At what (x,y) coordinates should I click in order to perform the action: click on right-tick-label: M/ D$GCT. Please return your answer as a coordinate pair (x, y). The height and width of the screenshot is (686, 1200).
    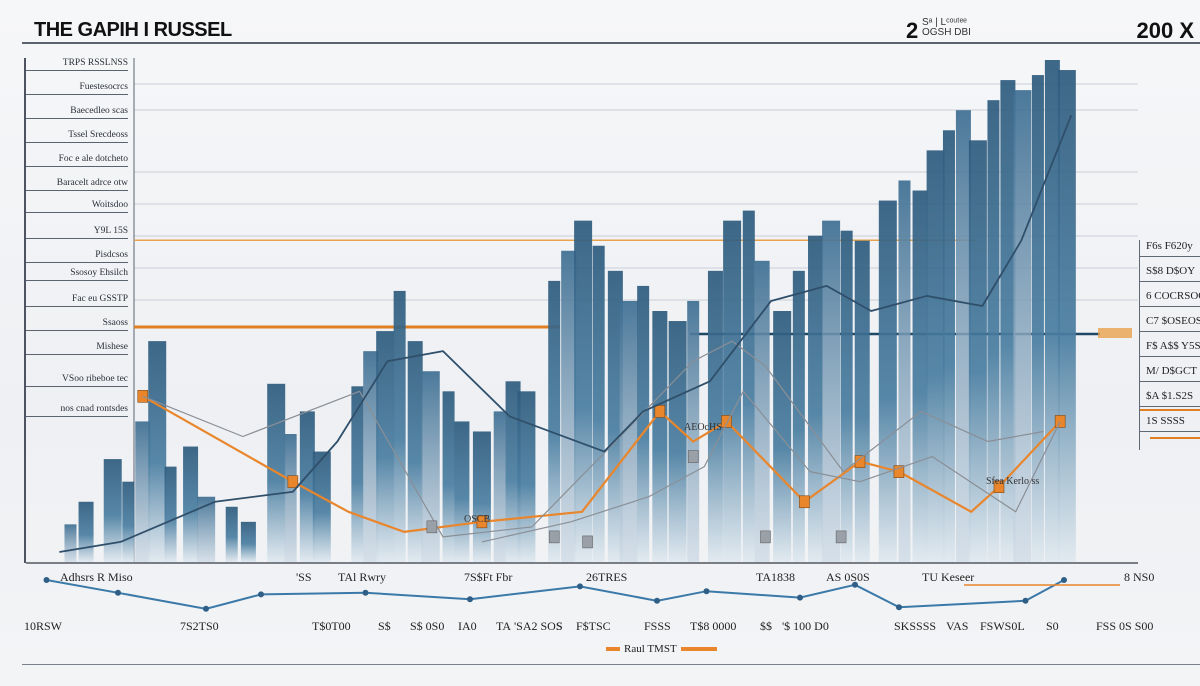
    Looking at the image, I should click on (1172, 371).